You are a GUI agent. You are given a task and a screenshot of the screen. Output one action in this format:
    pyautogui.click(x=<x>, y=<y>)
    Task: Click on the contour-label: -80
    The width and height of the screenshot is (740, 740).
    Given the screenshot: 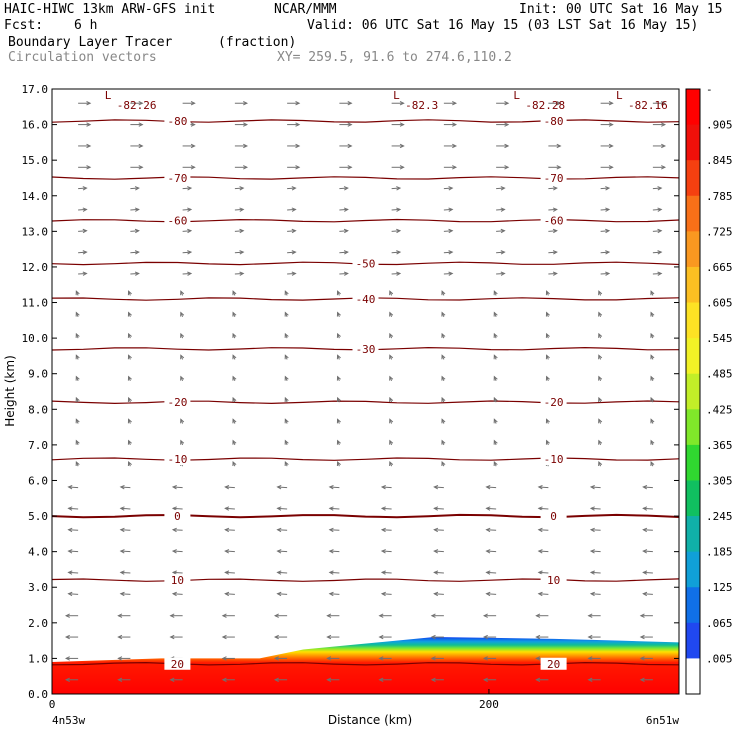 What is the action you would take?
    pyautogui.click(x=177, y=121)
    